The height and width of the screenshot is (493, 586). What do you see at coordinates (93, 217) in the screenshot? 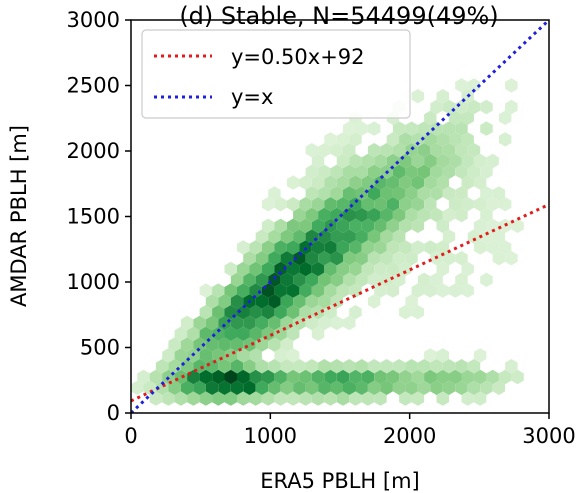
I see `y-tick-label: 1500` at bounding box center [93, 217].